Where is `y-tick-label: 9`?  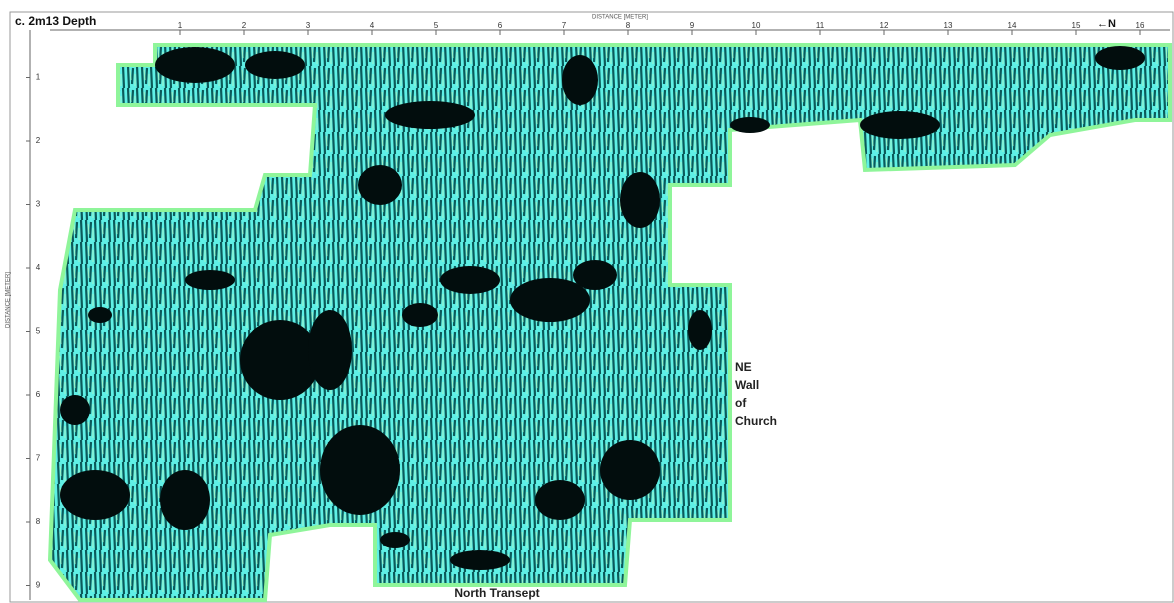
y-tick-label: 9 is located at coordinates (38, 585).